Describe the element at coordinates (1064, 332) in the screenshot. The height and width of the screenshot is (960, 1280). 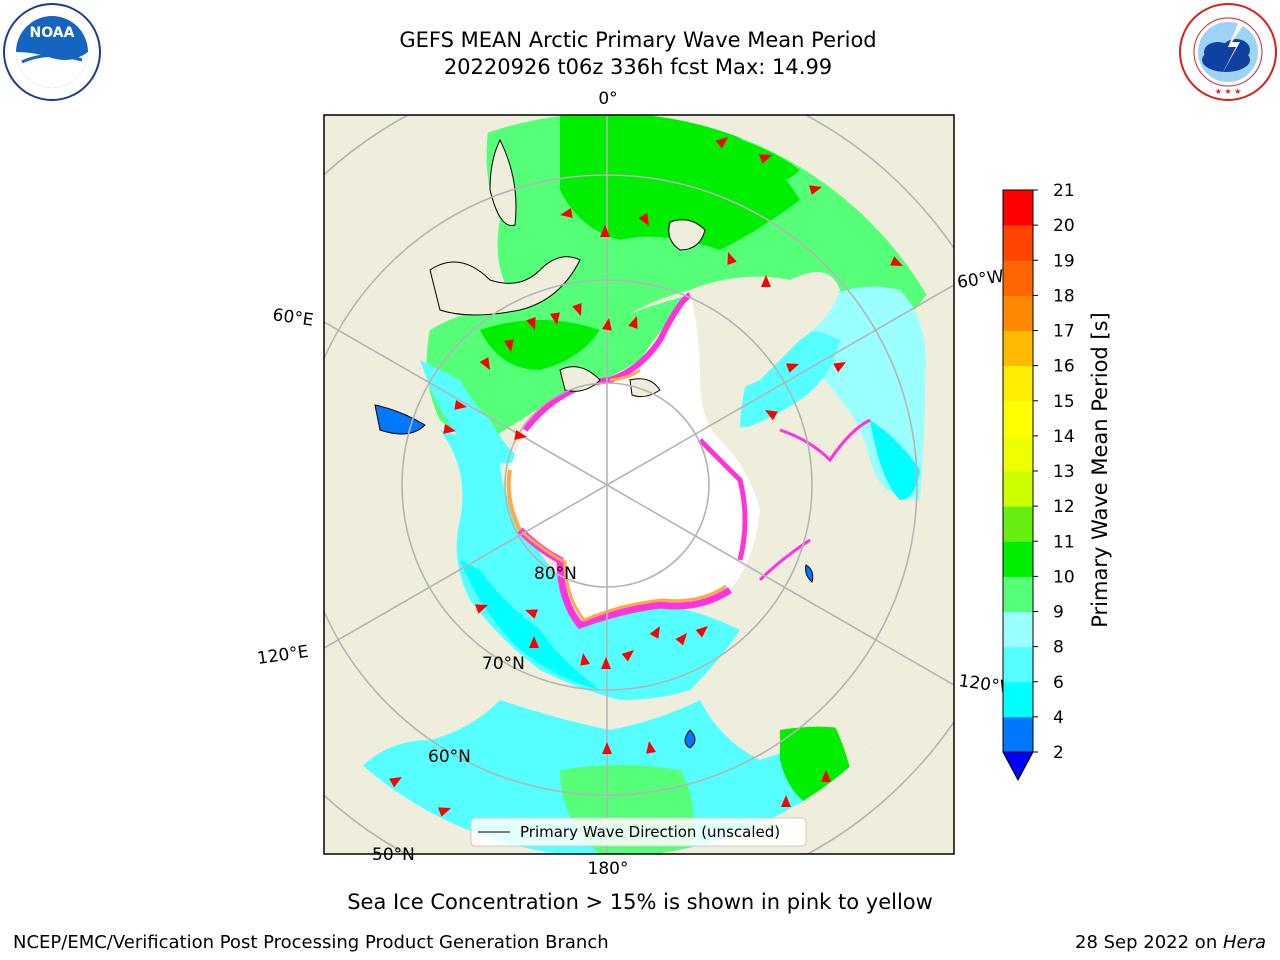
I see `colorbar-tick-label: 17` at that location.